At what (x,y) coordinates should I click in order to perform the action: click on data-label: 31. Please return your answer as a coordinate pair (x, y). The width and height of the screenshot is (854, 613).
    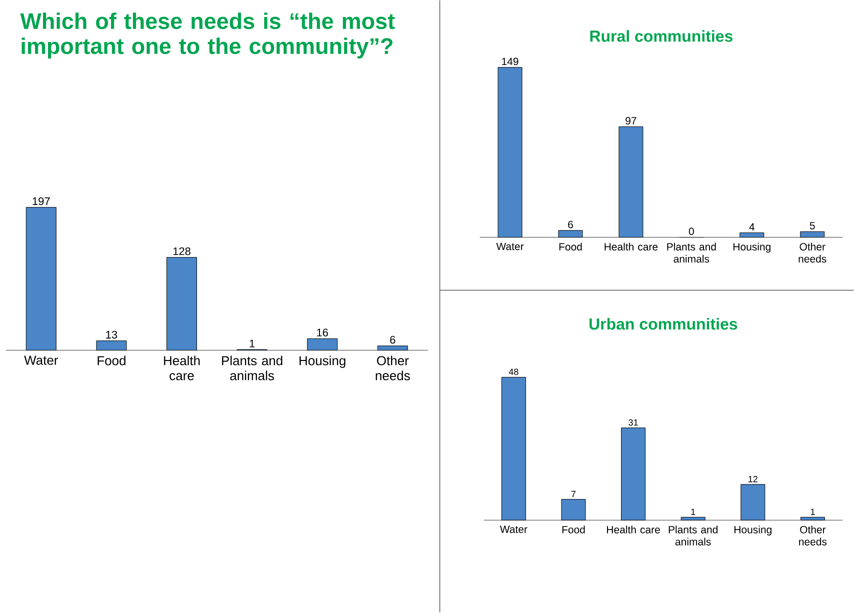
    Looking at the image, I should click on (633, 423).